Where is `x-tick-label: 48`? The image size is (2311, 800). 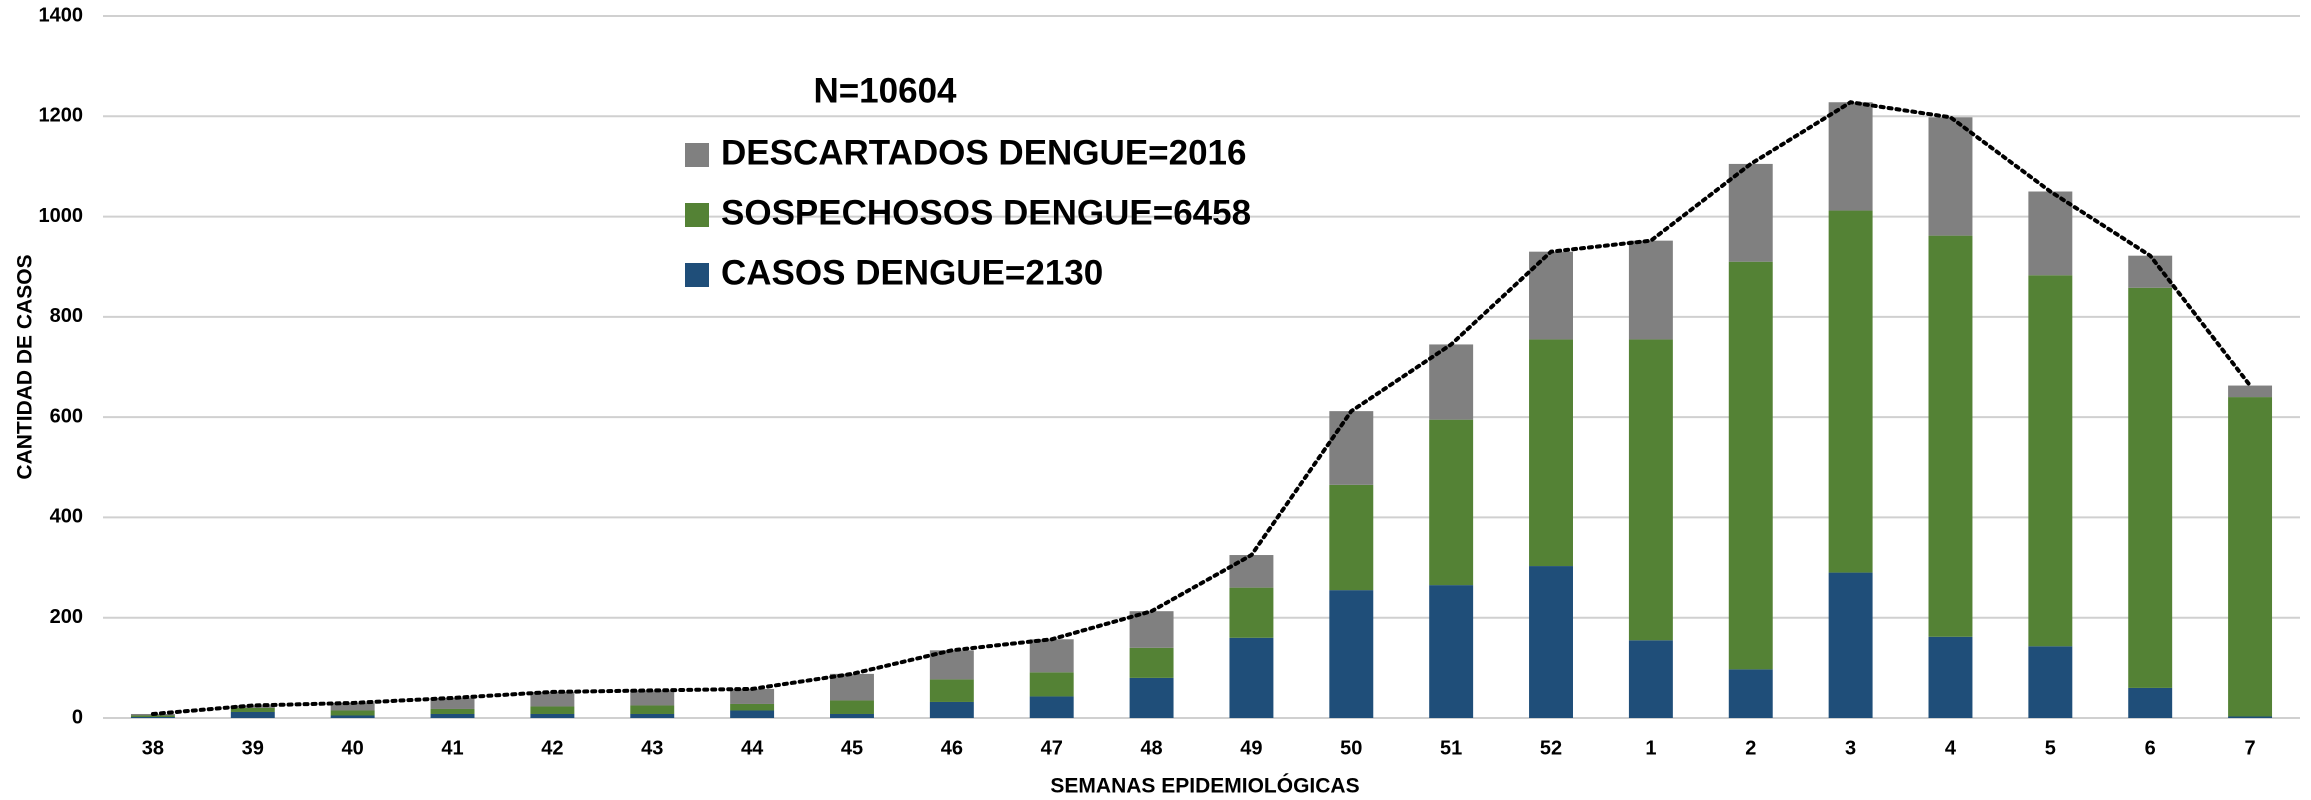
x-tick-label: 48 is located at coordinates (1151, 748).